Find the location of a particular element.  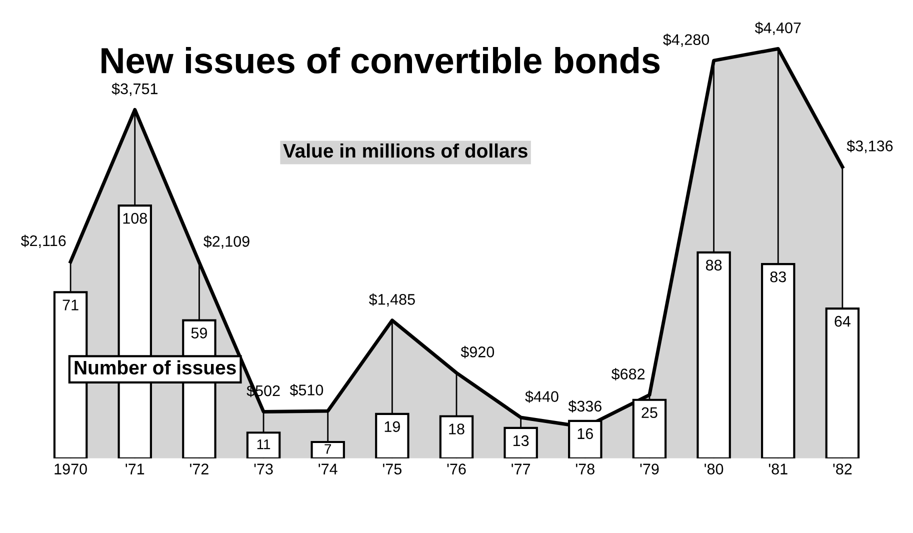

x-tick-label: '77 is located at coordinates (521, 469).